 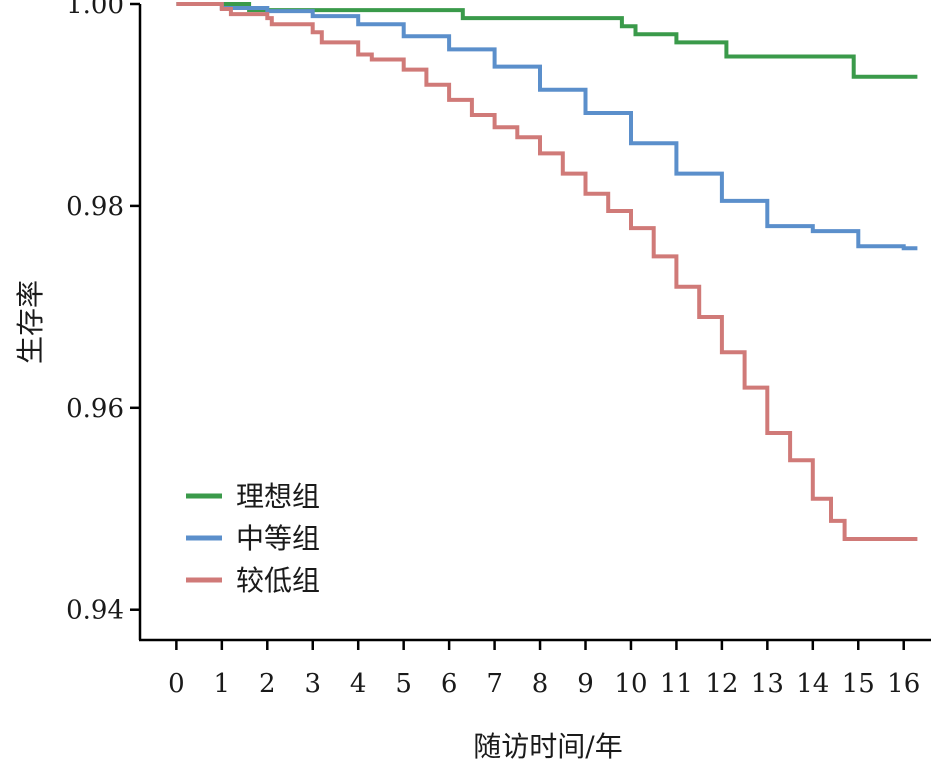 I want to click on legend-label: 较低组, so click(x=278, y=580).